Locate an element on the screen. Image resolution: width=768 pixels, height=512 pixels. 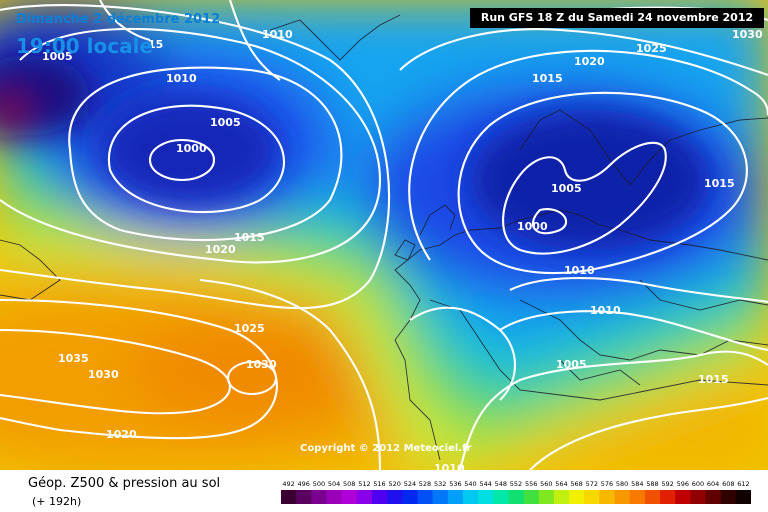
scale-tick-label: 552 is located at coordinates (516, 484).